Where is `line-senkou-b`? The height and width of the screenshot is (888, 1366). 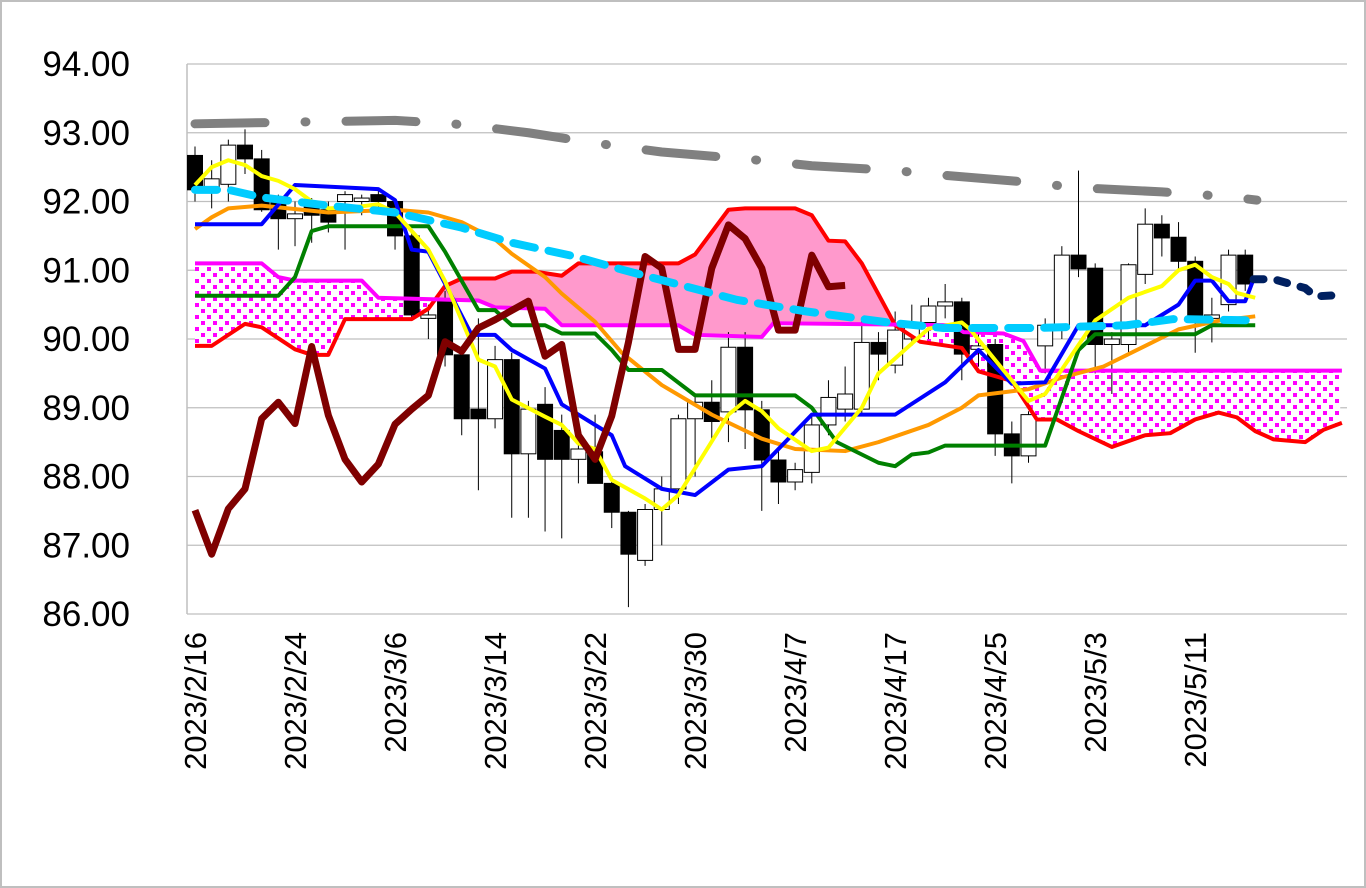 line-senkou-b is located at coordinates (768, 317).